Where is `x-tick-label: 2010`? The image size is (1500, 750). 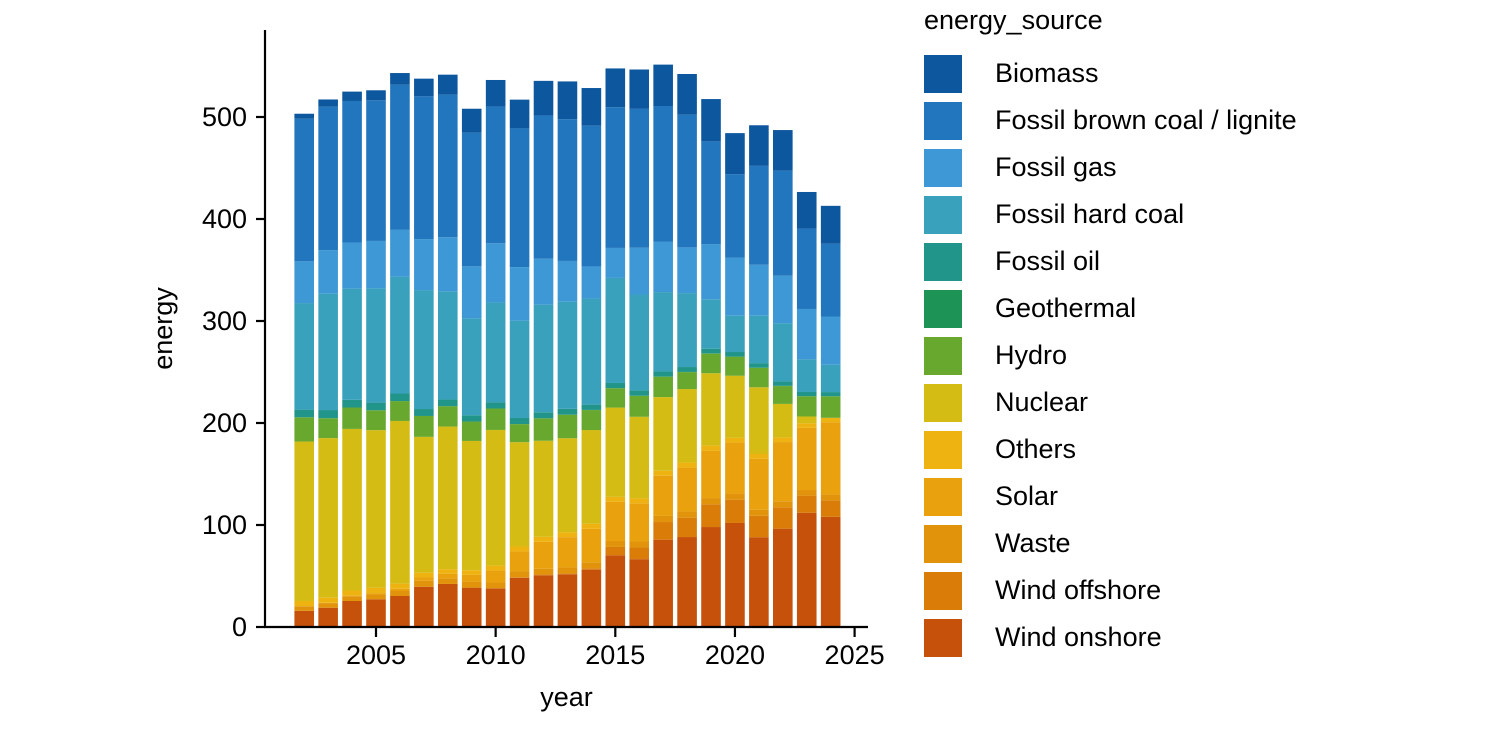
x-tick-label: 2010 is located at coordinates (496, 655).